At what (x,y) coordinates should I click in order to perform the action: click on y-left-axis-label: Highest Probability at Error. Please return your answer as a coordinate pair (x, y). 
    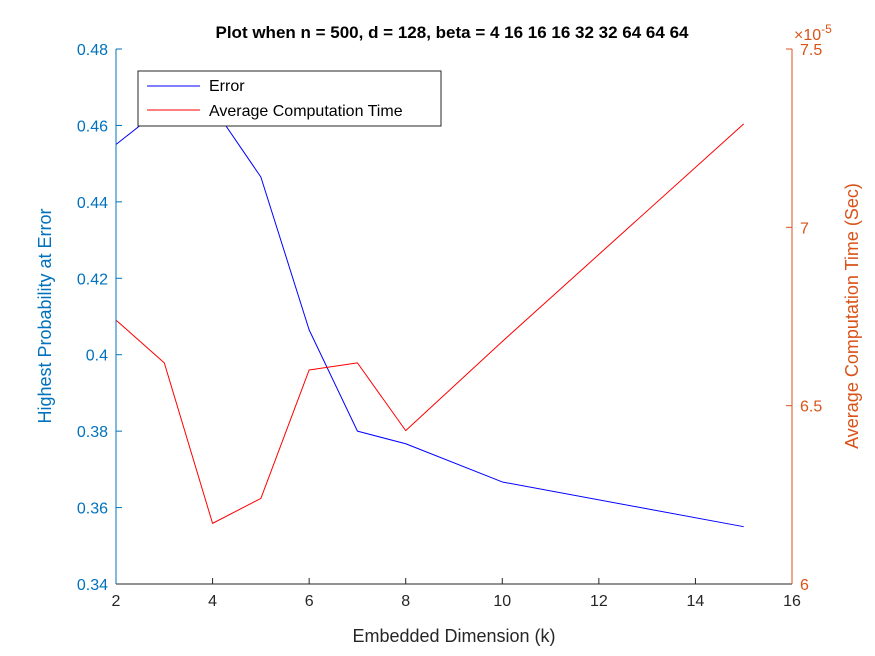
    Looking at the image, I should click on (45, 315).